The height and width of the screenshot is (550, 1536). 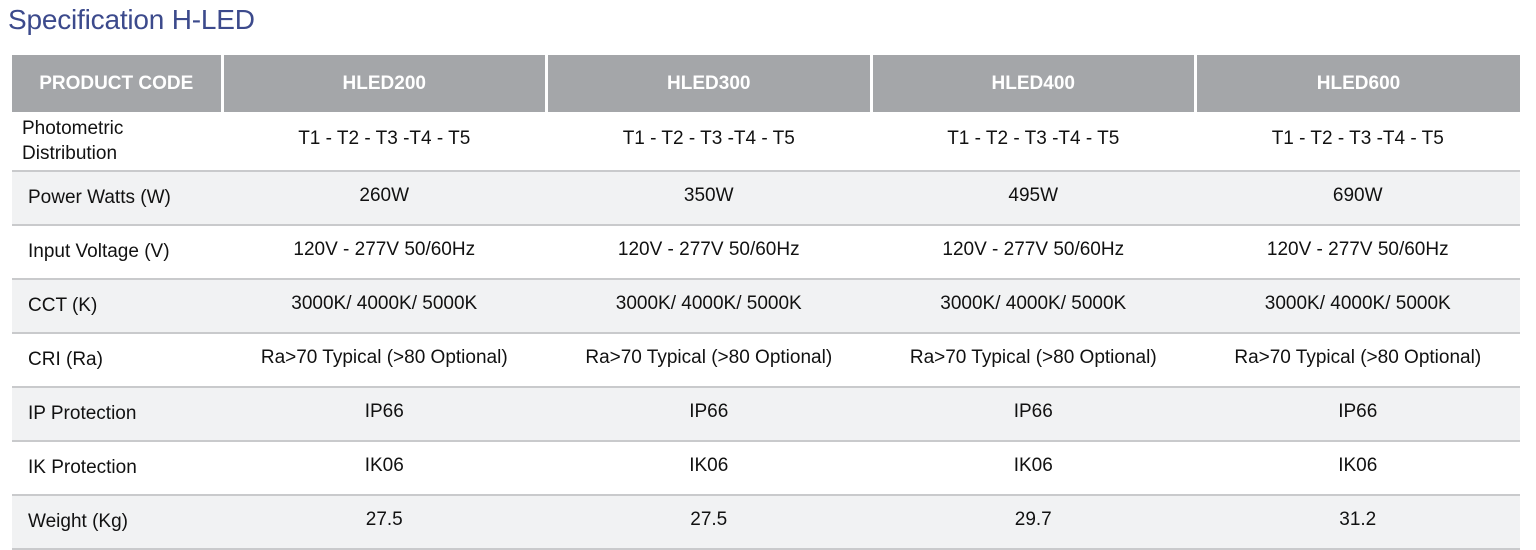 What do you see at coordinates (117, 468) in the screenshot?
I see `row-label-ik-protection: IK Protection` at bounding box center [117, 468].